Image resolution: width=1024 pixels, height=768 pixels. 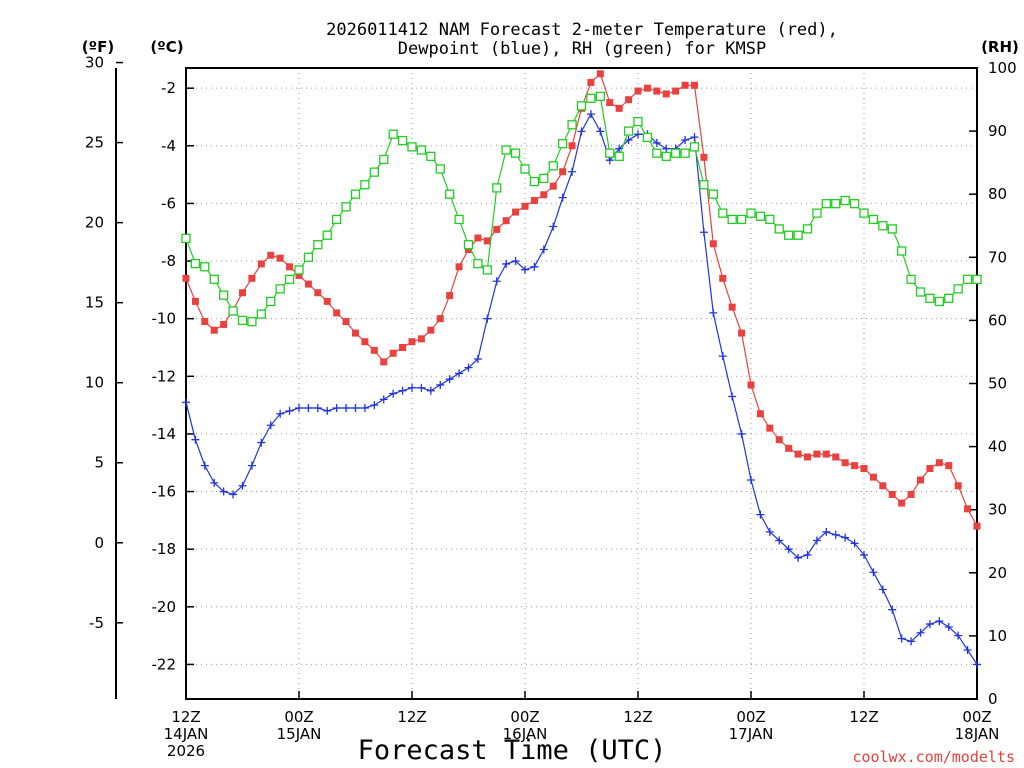 What do you see at coordinates (997, 320) in the screenshot?
I see `rh-tick-label: 60` at bounding box center [997, 320].